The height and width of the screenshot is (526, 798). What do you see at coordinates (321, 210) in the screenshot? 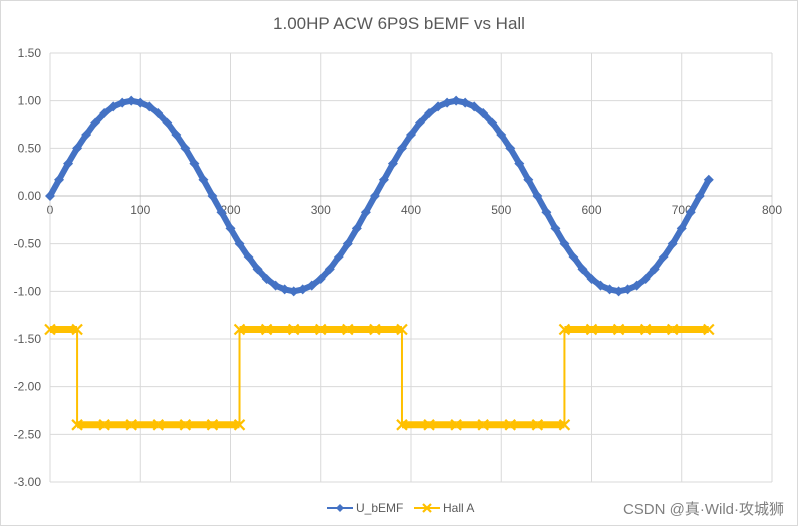
I see `x-tick-label: 300` at bounding box center [321, 210].